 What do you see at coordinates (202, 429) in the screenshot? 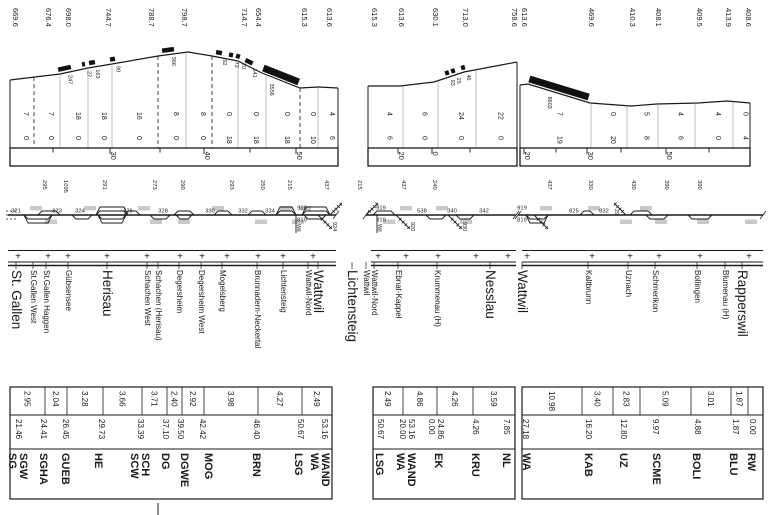
I see `position-km-value: 42.42` at bounding box center [202, 429].